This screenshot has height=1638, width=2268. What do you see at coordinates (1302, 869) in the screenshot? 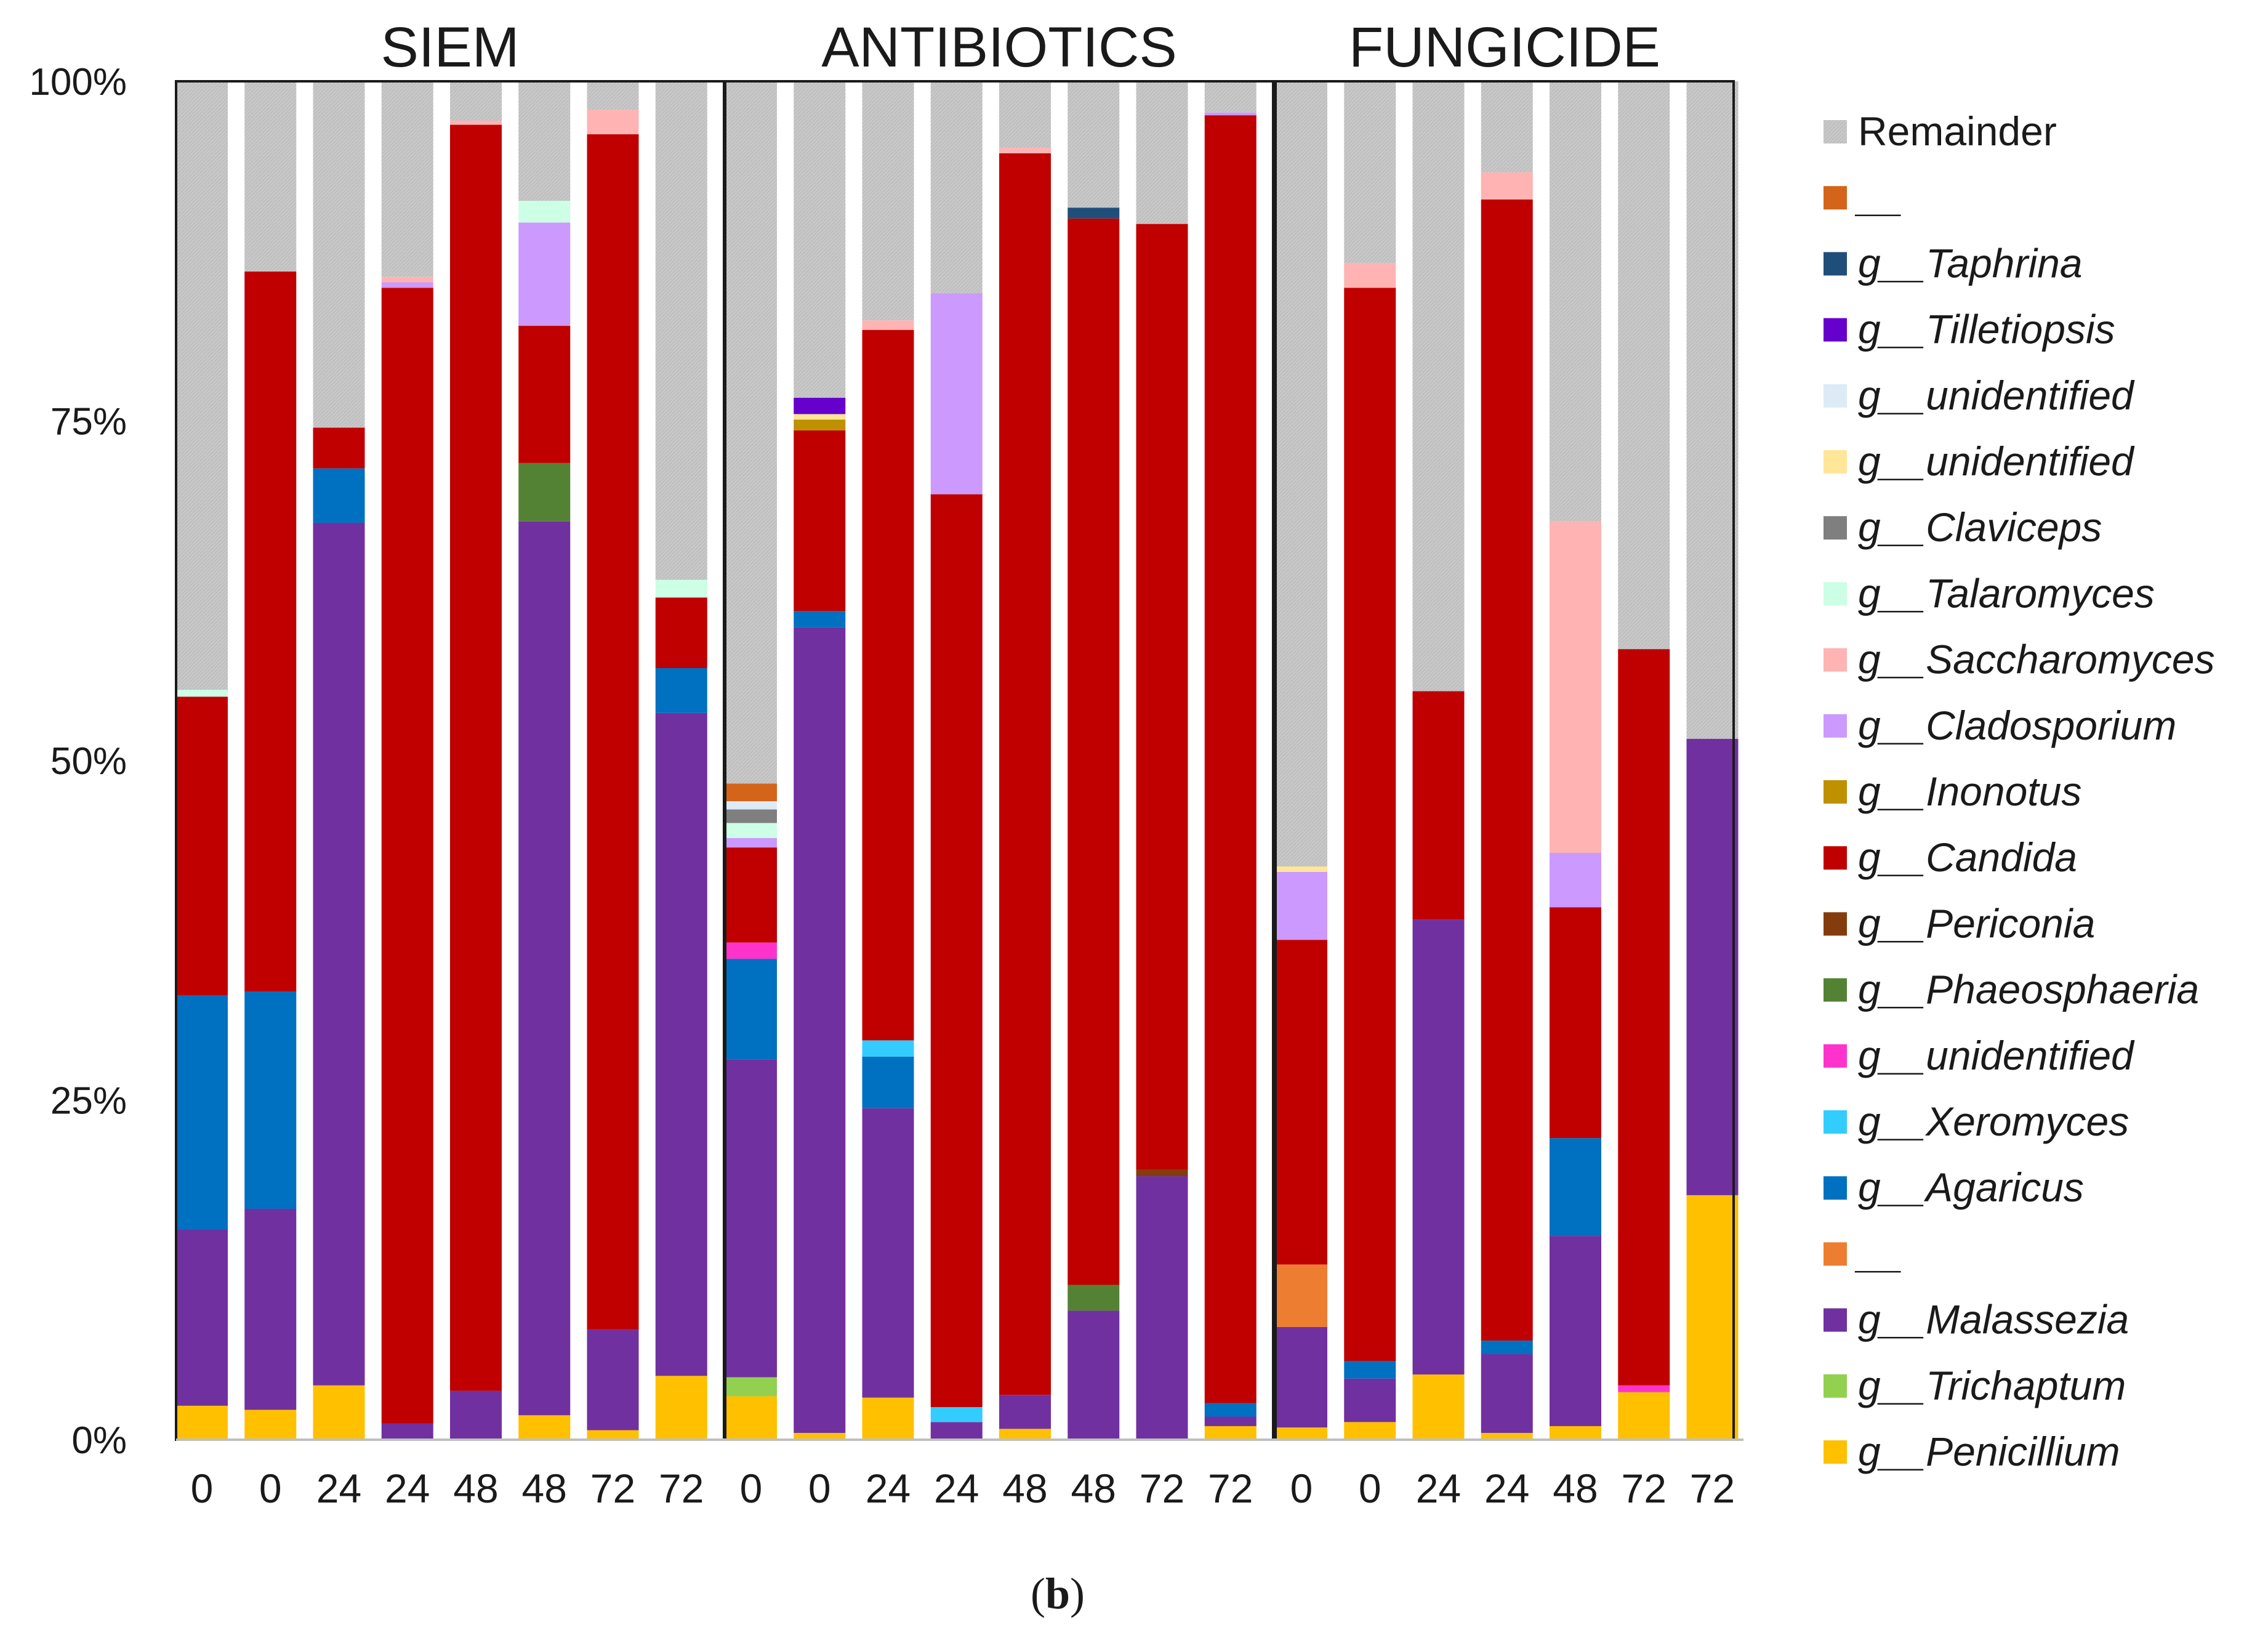
I see `bar-segment-unidentified2` at bounding box center [1302, 869].